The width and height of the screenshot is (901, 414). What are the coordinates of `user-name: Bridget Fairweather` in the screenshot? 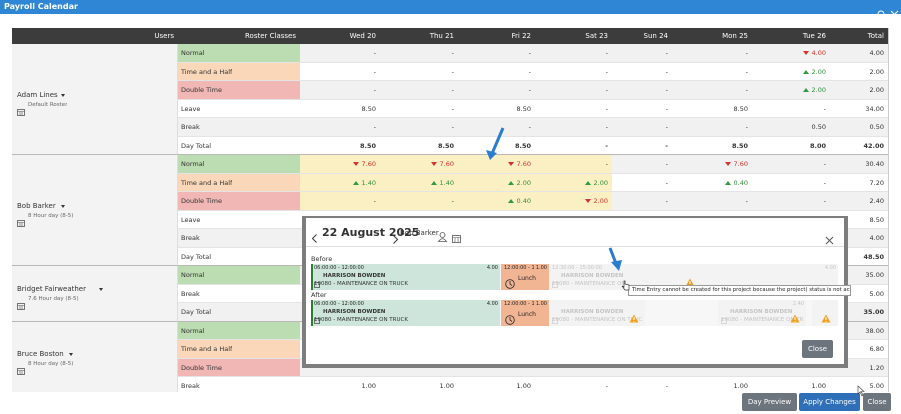 It's located at (51, 288).